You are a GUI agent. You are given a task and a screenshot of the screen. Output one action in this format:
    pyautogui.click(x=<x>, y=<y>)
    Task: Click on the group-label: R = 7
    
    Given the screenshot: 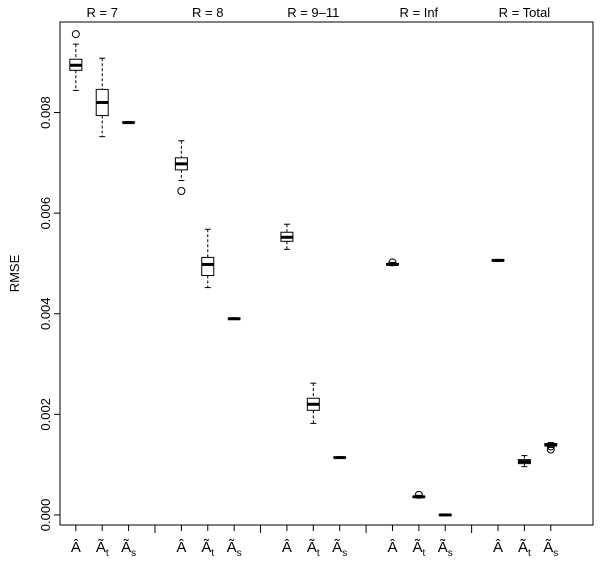 What is the action you would take?
    pyautogui.click(x=101, y=12)
    